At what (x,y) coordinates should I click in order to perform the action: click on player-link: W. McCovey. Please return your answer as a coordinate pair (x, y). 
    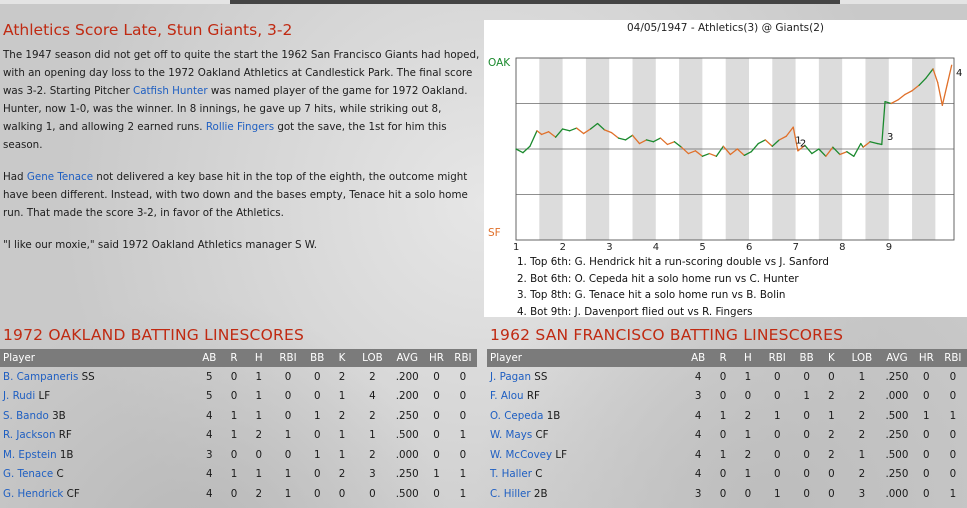
    Looking at the image, I should click on (521, 454).